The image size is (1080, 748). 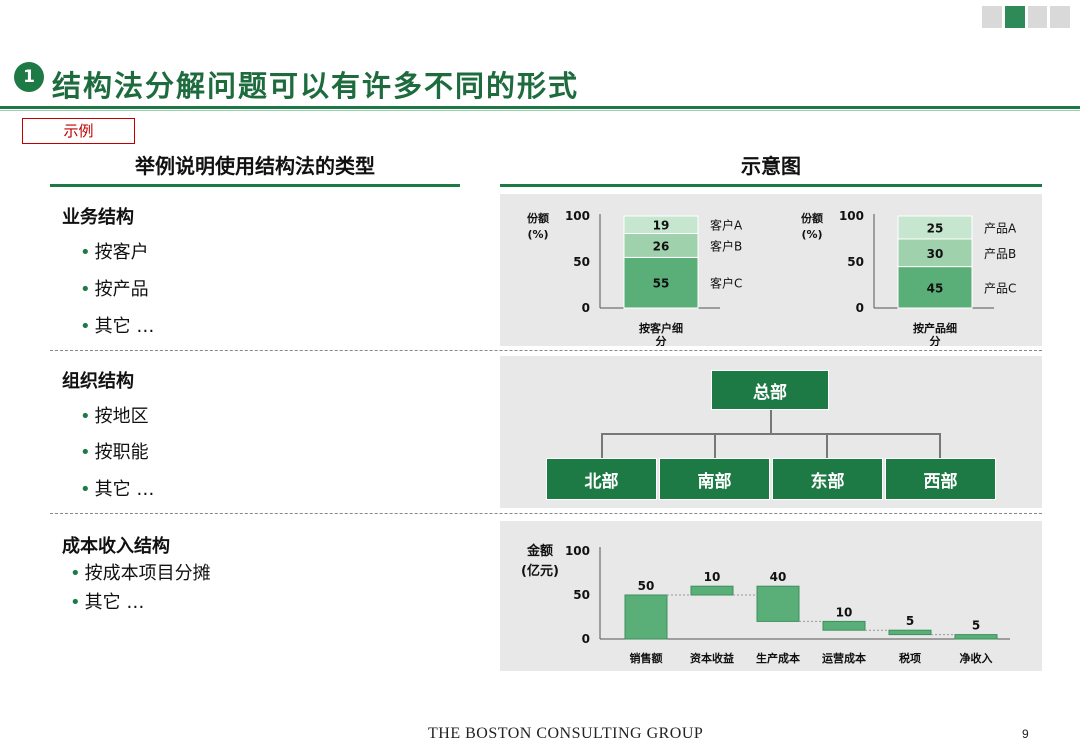 What do you see at coordinates (121, 252) in the screenshot?
I see `bullet-text: 按客户` at bounding box center [121, 252].